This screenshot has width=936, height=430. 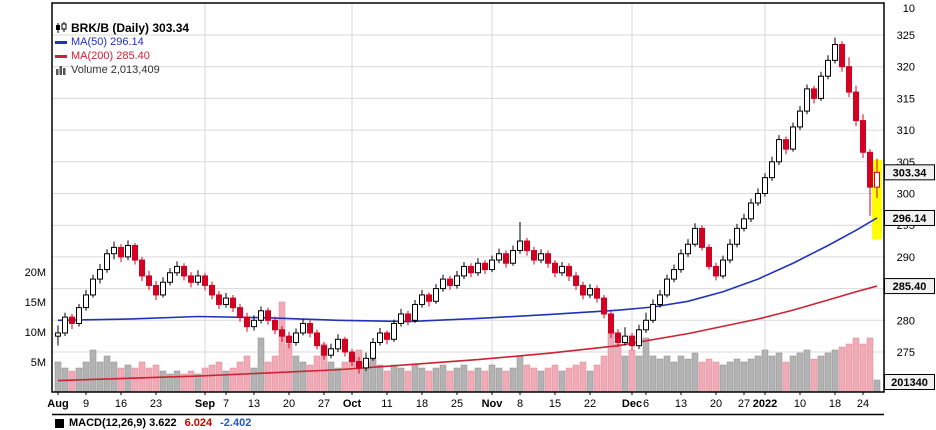 I want to click on date-label: 13, so click(x=681, y=404).